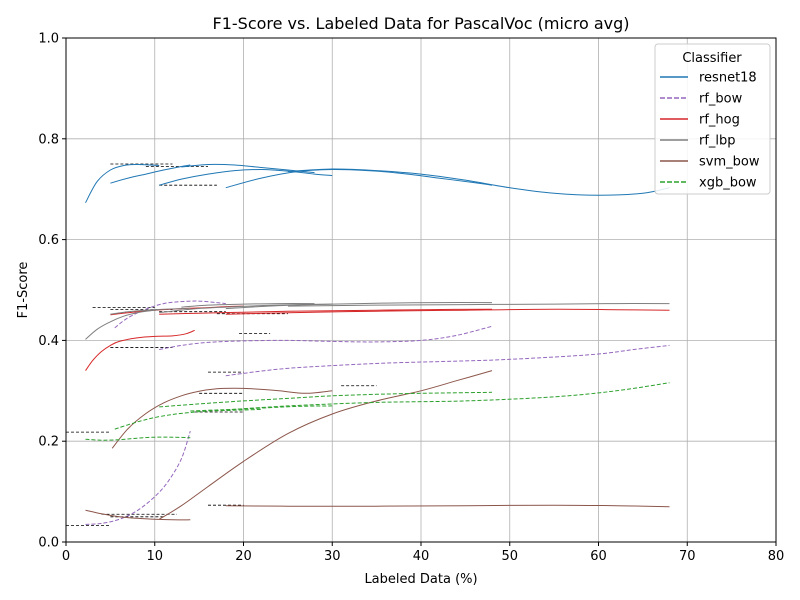  Describe the element at coordinates (377, 321) in the screenshot. I see `series-rf-lbp` at that location.